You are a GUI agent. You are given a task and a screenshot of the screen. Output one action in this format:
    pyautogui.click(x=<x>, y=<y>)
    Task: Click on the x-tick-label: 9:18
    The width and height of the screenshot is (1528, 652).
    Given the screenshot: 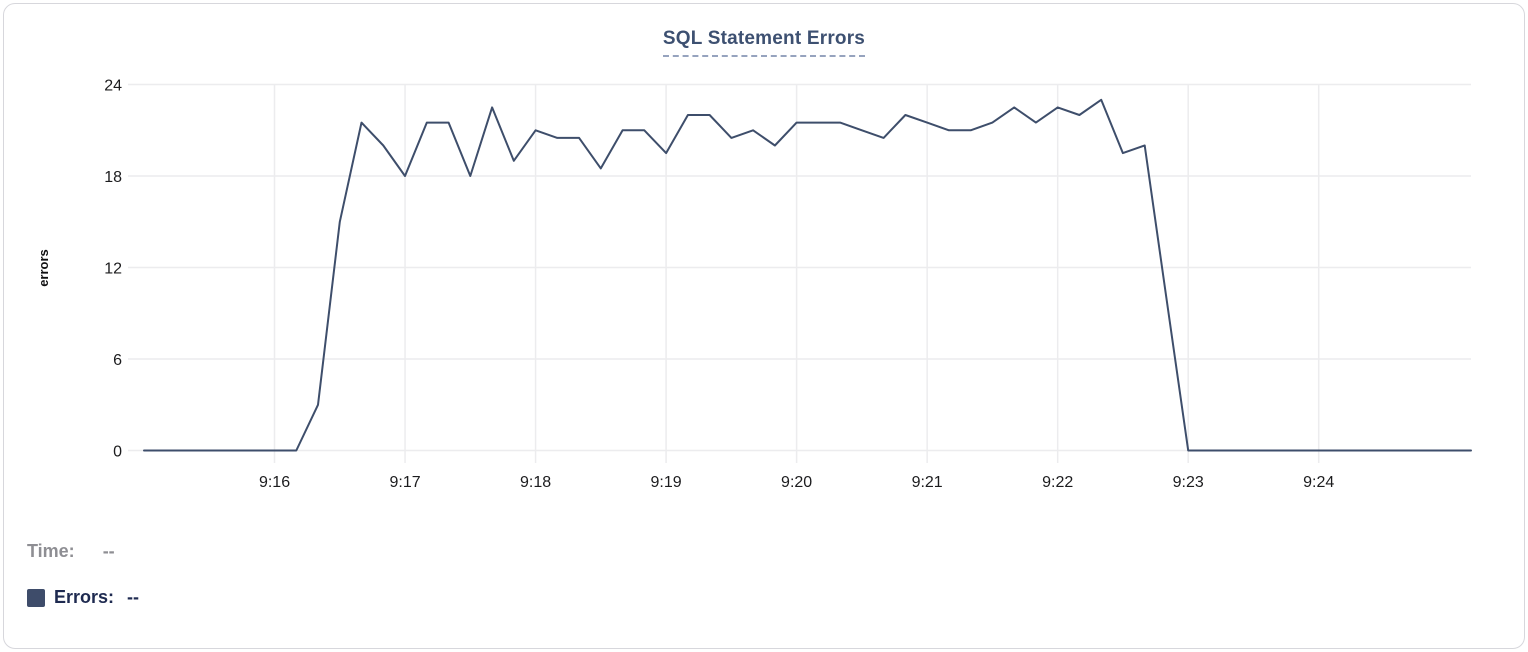 What is the action you would take?
    pyautogui.click(x=535, y=482)
    